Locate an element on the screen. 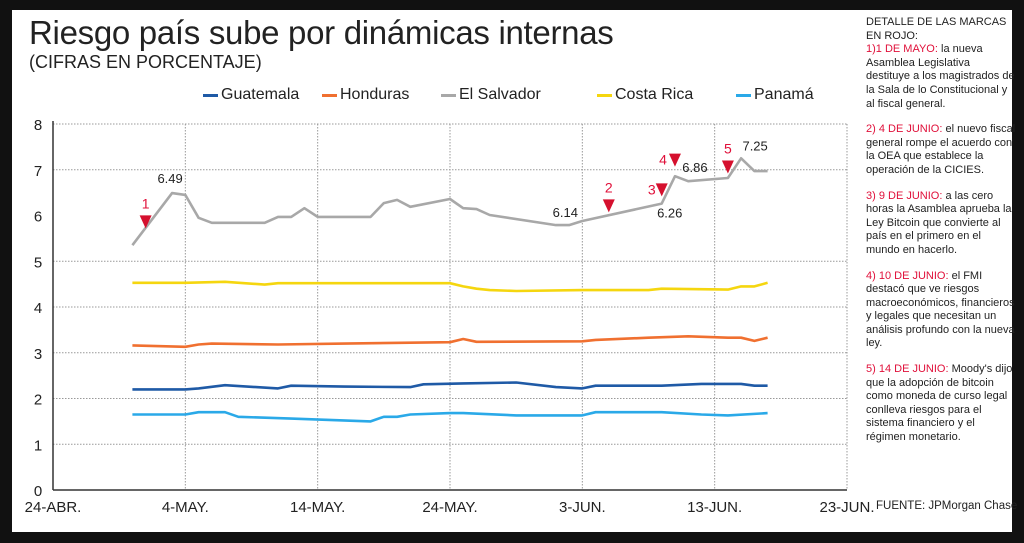 The height and width of the screenshot is (543, 1024). x-tick-label: 24-MAY. is located at coordinates (449, 507).